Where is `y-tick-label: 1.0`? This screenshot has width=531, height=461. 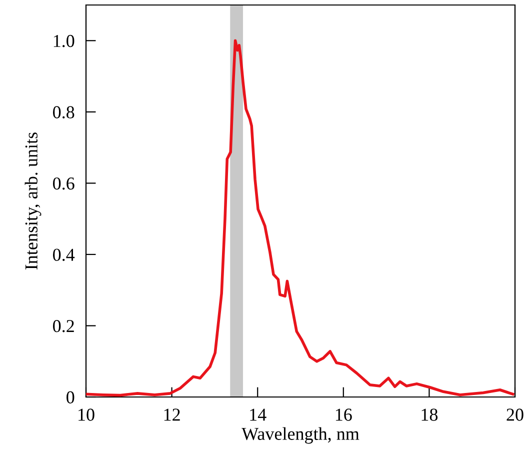 y-tick-label: 1.0 is located at coordinates (64, 41).